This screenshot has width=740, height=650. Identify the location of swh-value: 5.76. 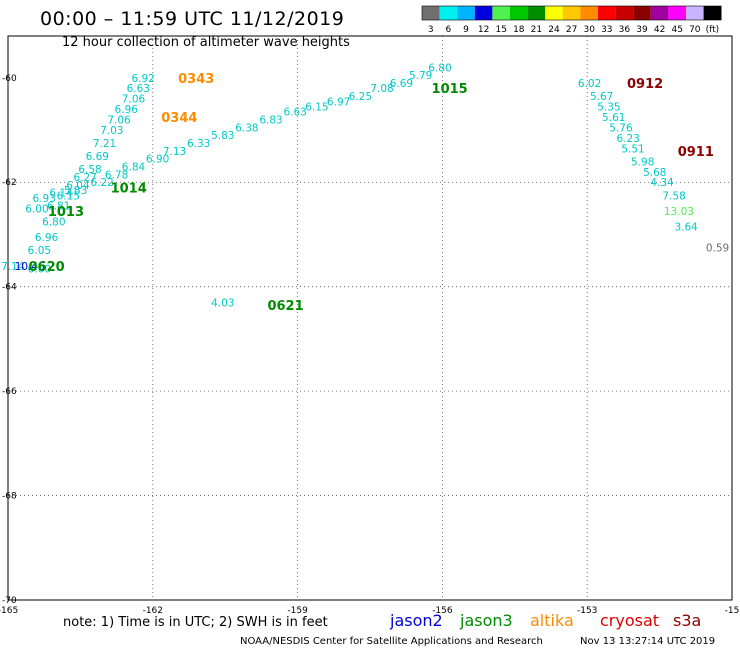
(621, 128).